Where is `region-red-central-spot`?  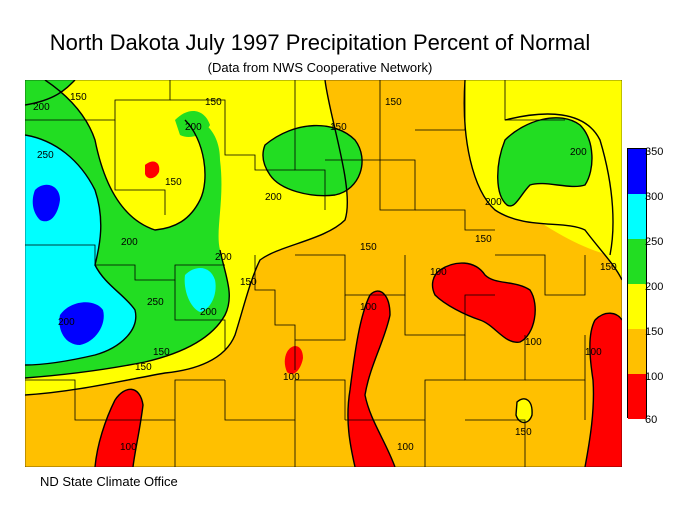 region-red-central-spot is located at coordinates (293, 360).